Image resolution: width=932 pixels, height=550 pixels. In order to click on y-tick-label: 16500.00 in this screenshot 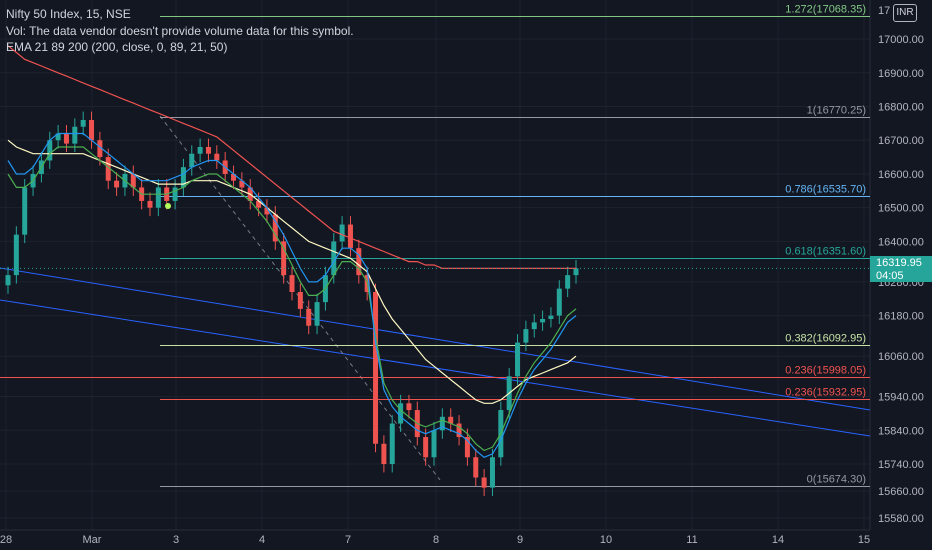, I will do `click(901, 209)`.